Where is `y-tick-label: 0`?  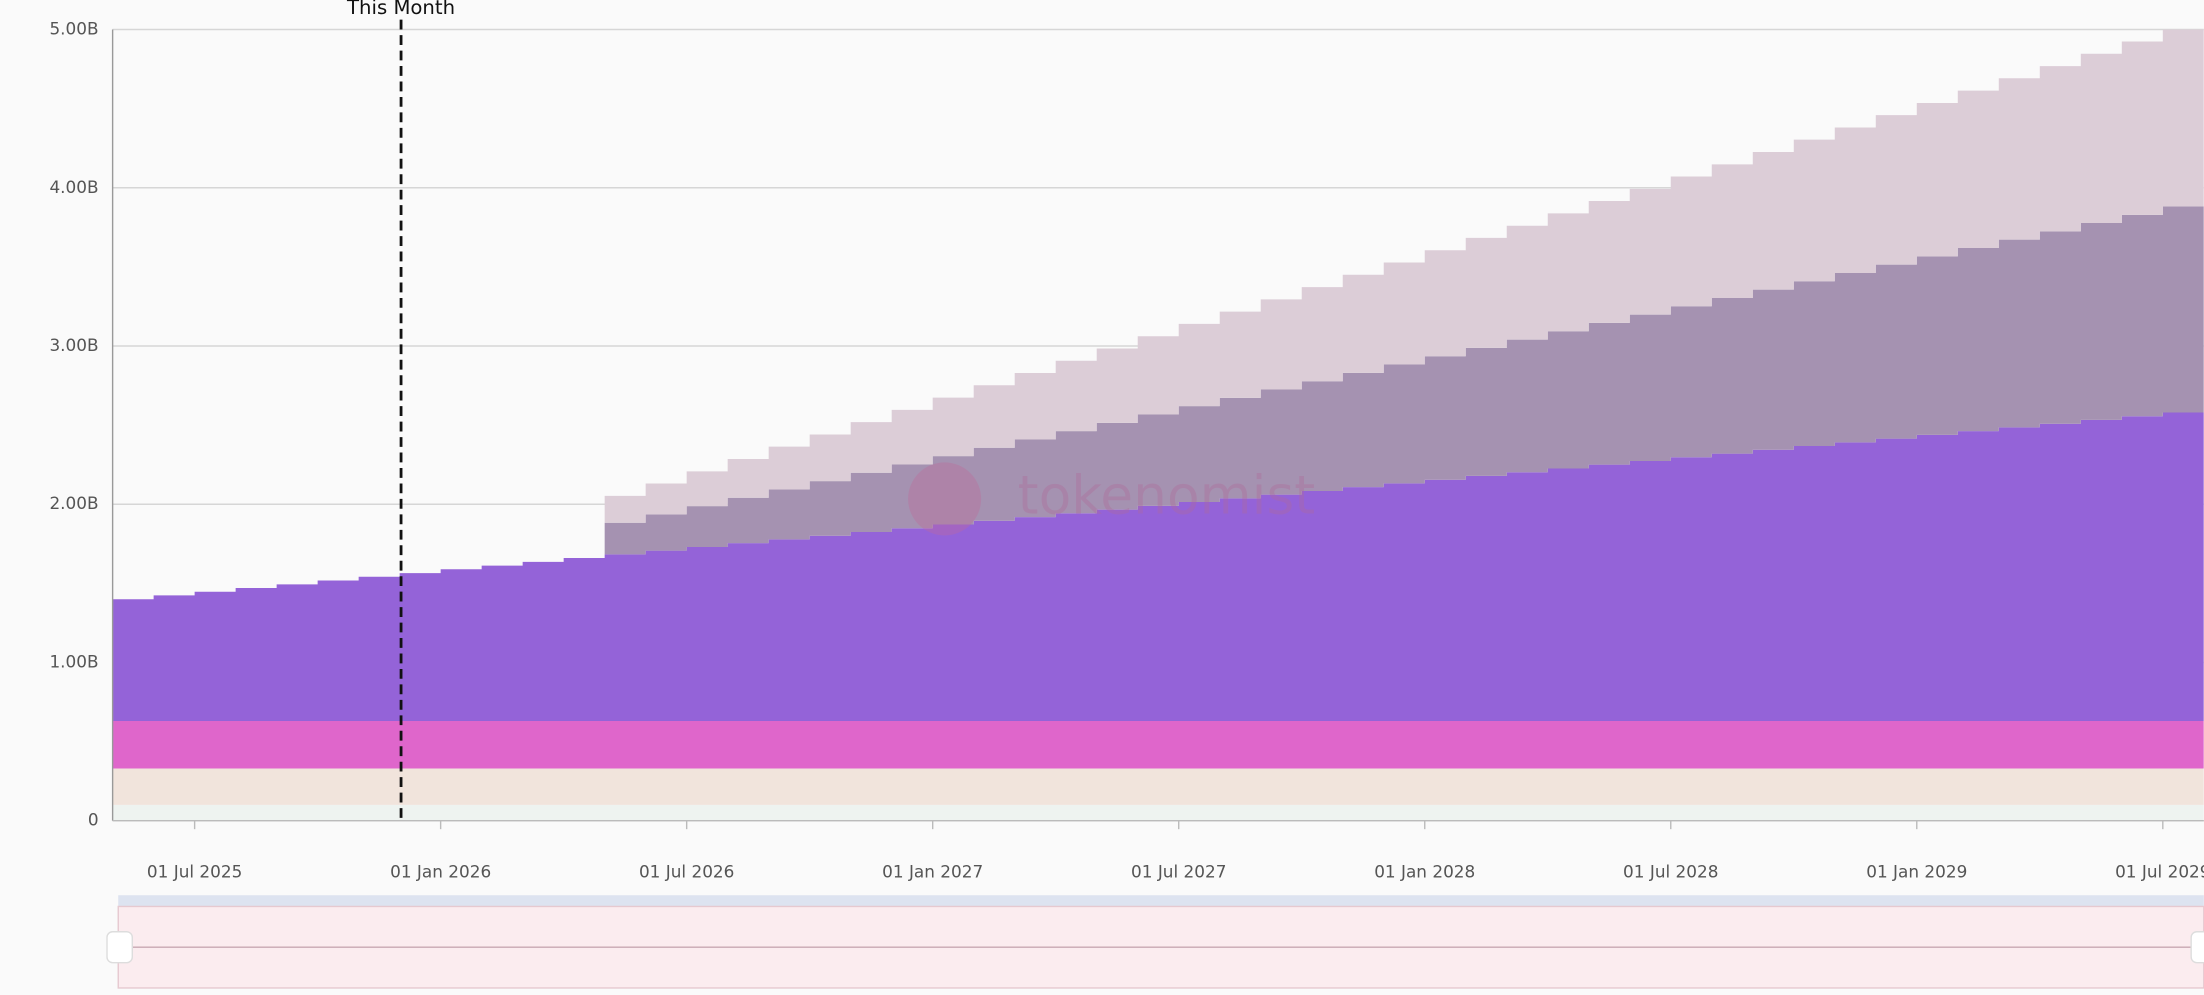
y-tick-label: 0 is located at coordinates (93, 820).